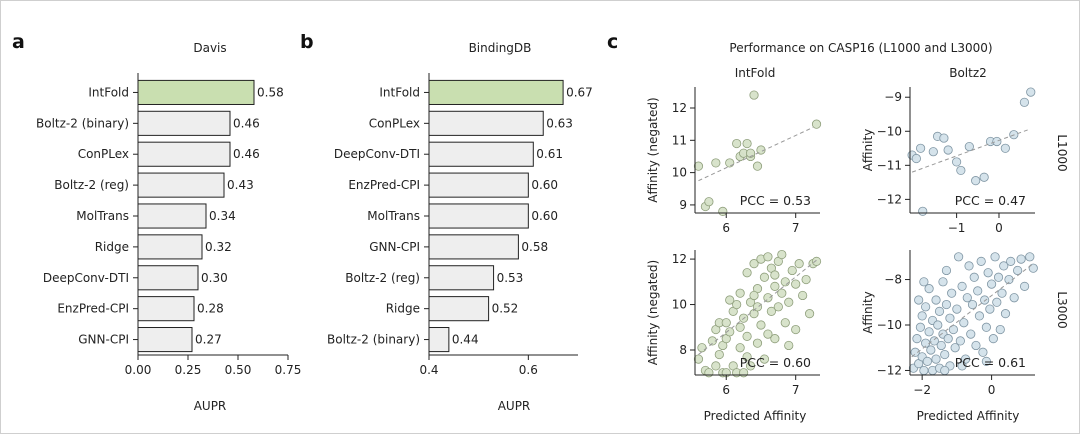 The width and height of the screenshot is (1080, 434). I want to click on intfold_l1000-xtick-label: 6, so click(726, 228).